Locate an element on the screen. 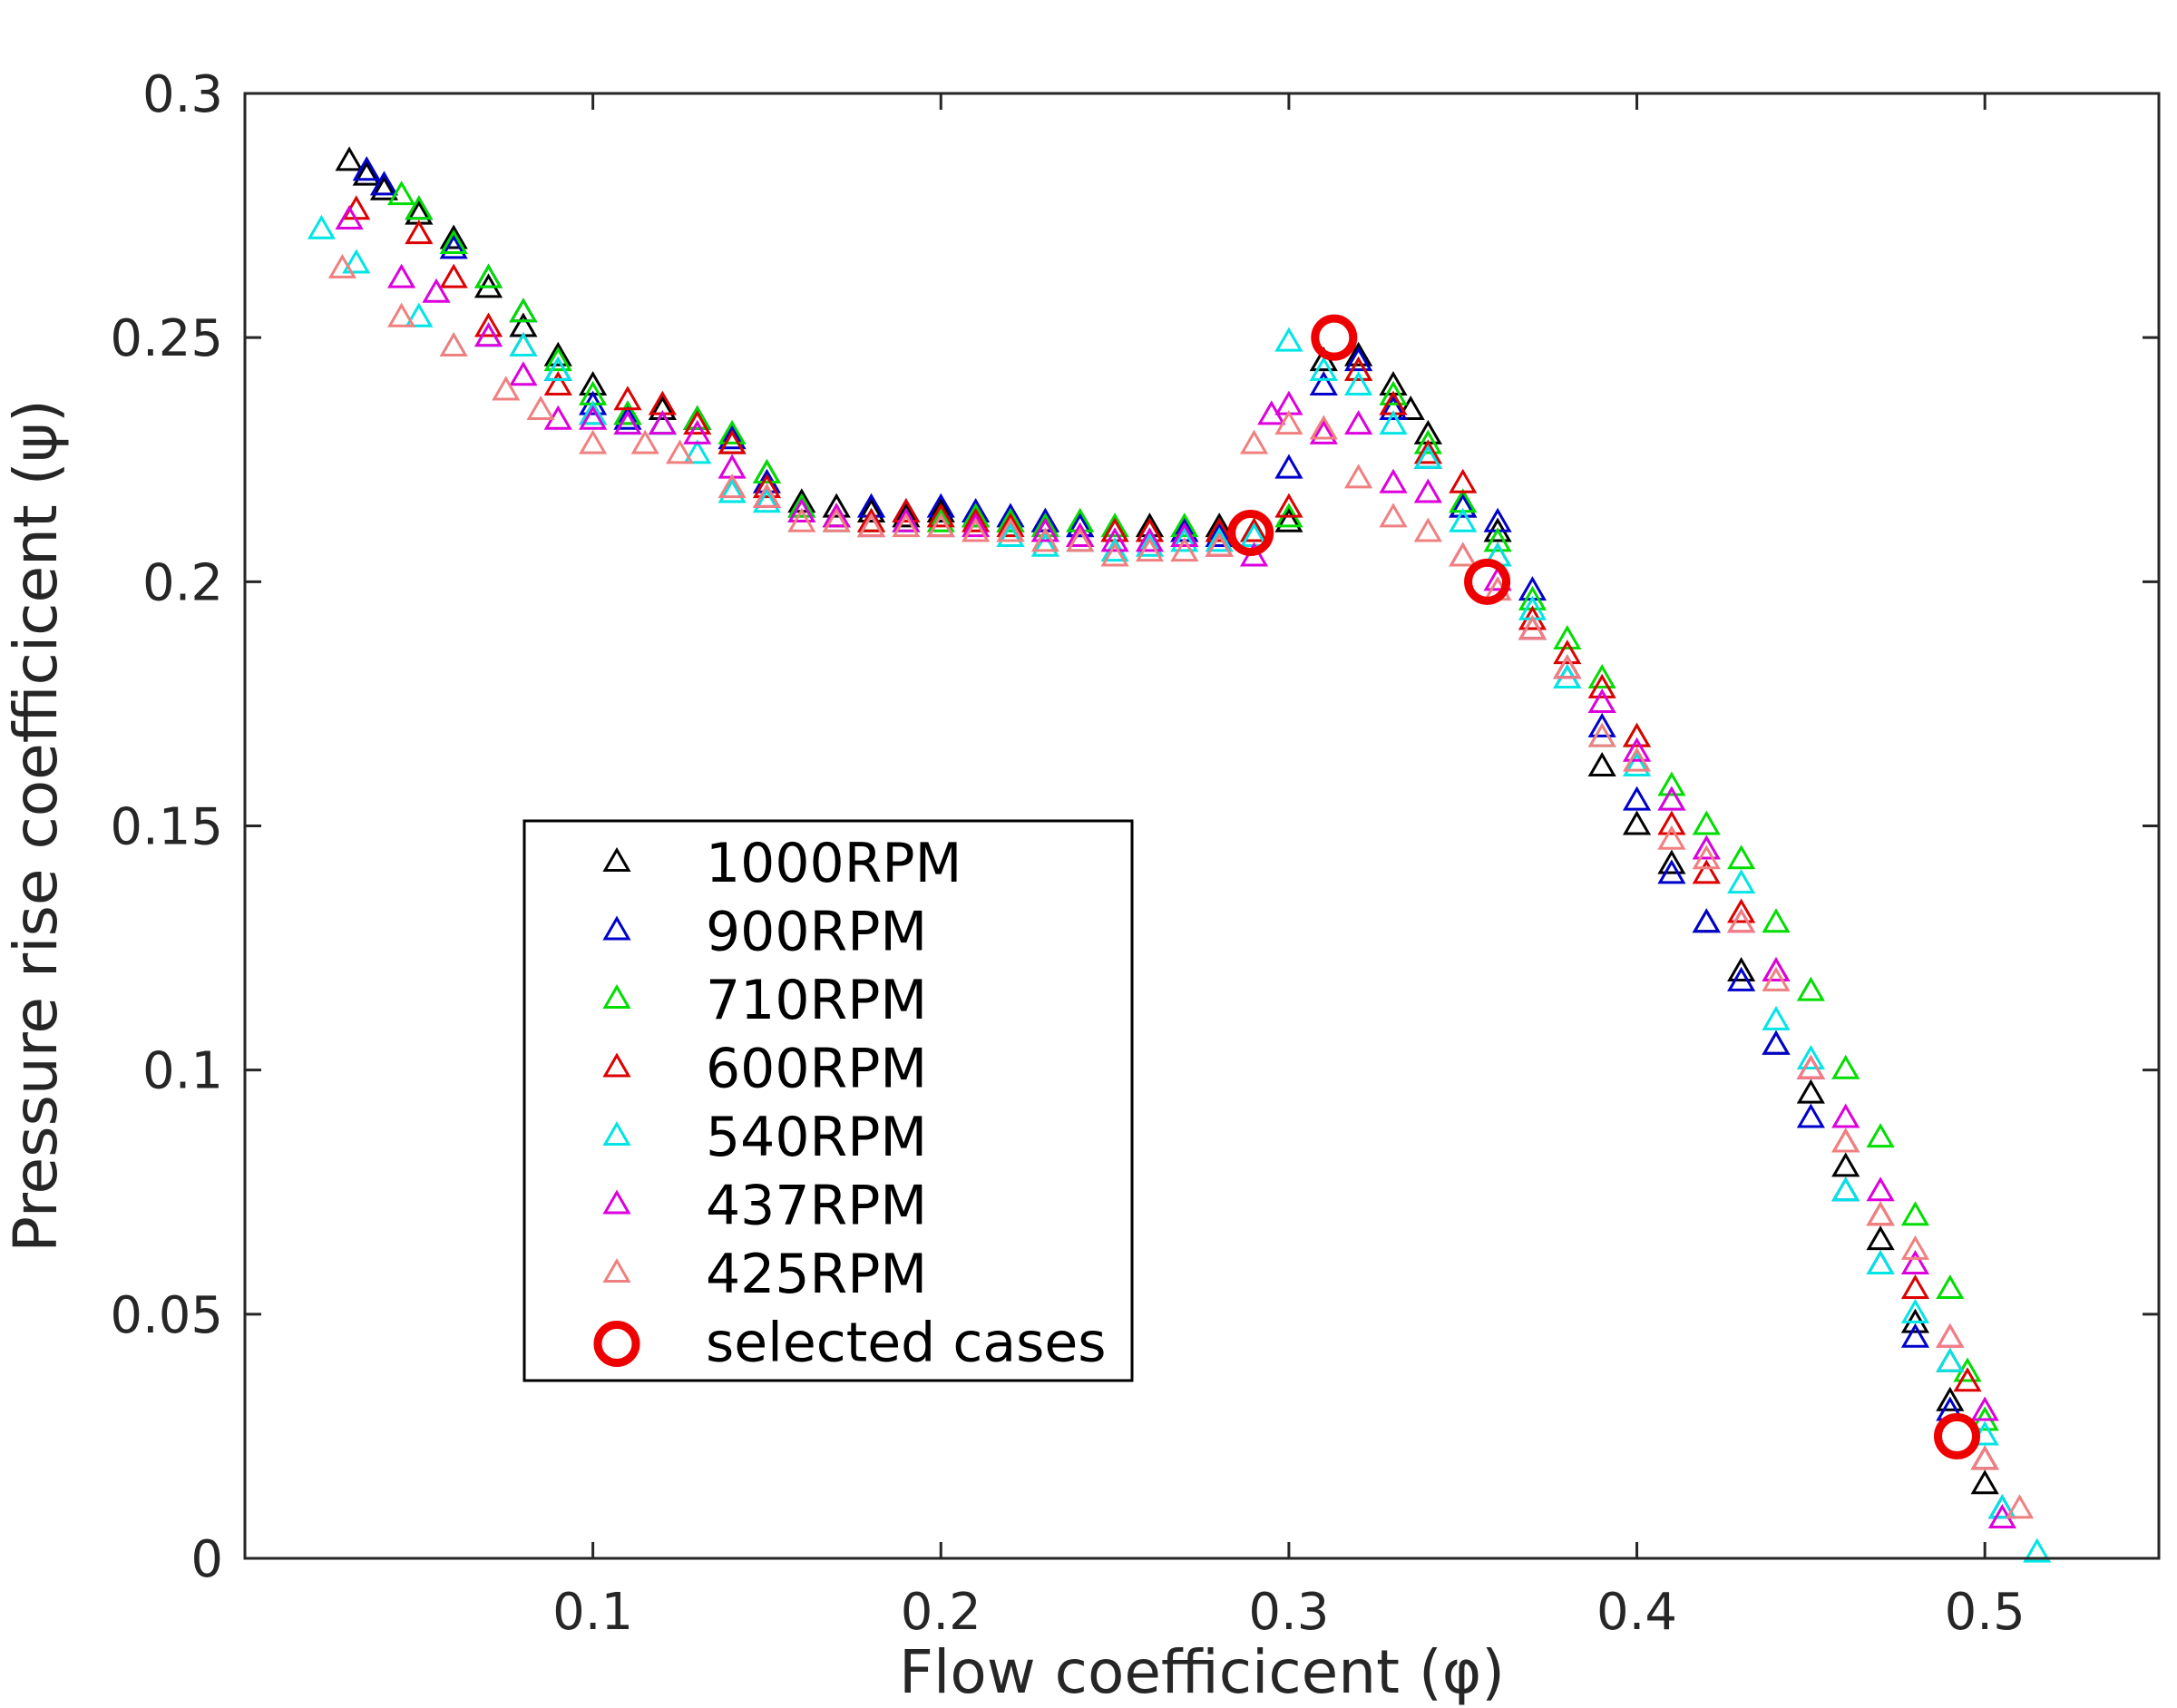  y-tick-label: 0.05 is located at coordinates (166, 1316).